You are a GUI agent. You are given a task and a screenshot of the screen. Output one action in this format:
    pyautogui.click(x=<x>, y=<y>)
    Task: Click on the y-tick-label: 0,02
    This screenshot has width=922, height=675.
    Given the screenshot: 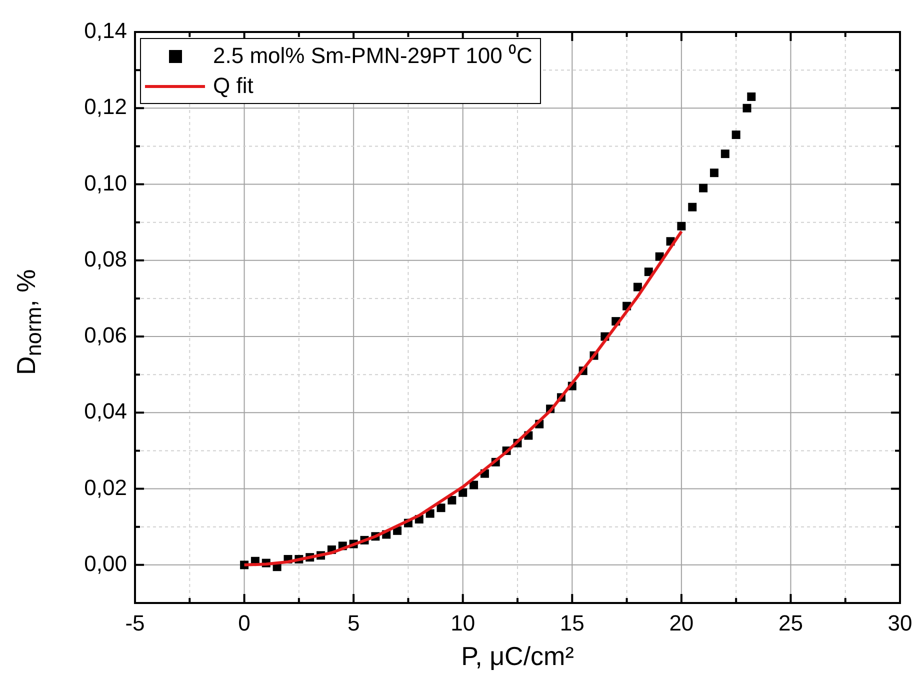 What is the action you would take?
    pyautogui.click(x=105, y=487)
    